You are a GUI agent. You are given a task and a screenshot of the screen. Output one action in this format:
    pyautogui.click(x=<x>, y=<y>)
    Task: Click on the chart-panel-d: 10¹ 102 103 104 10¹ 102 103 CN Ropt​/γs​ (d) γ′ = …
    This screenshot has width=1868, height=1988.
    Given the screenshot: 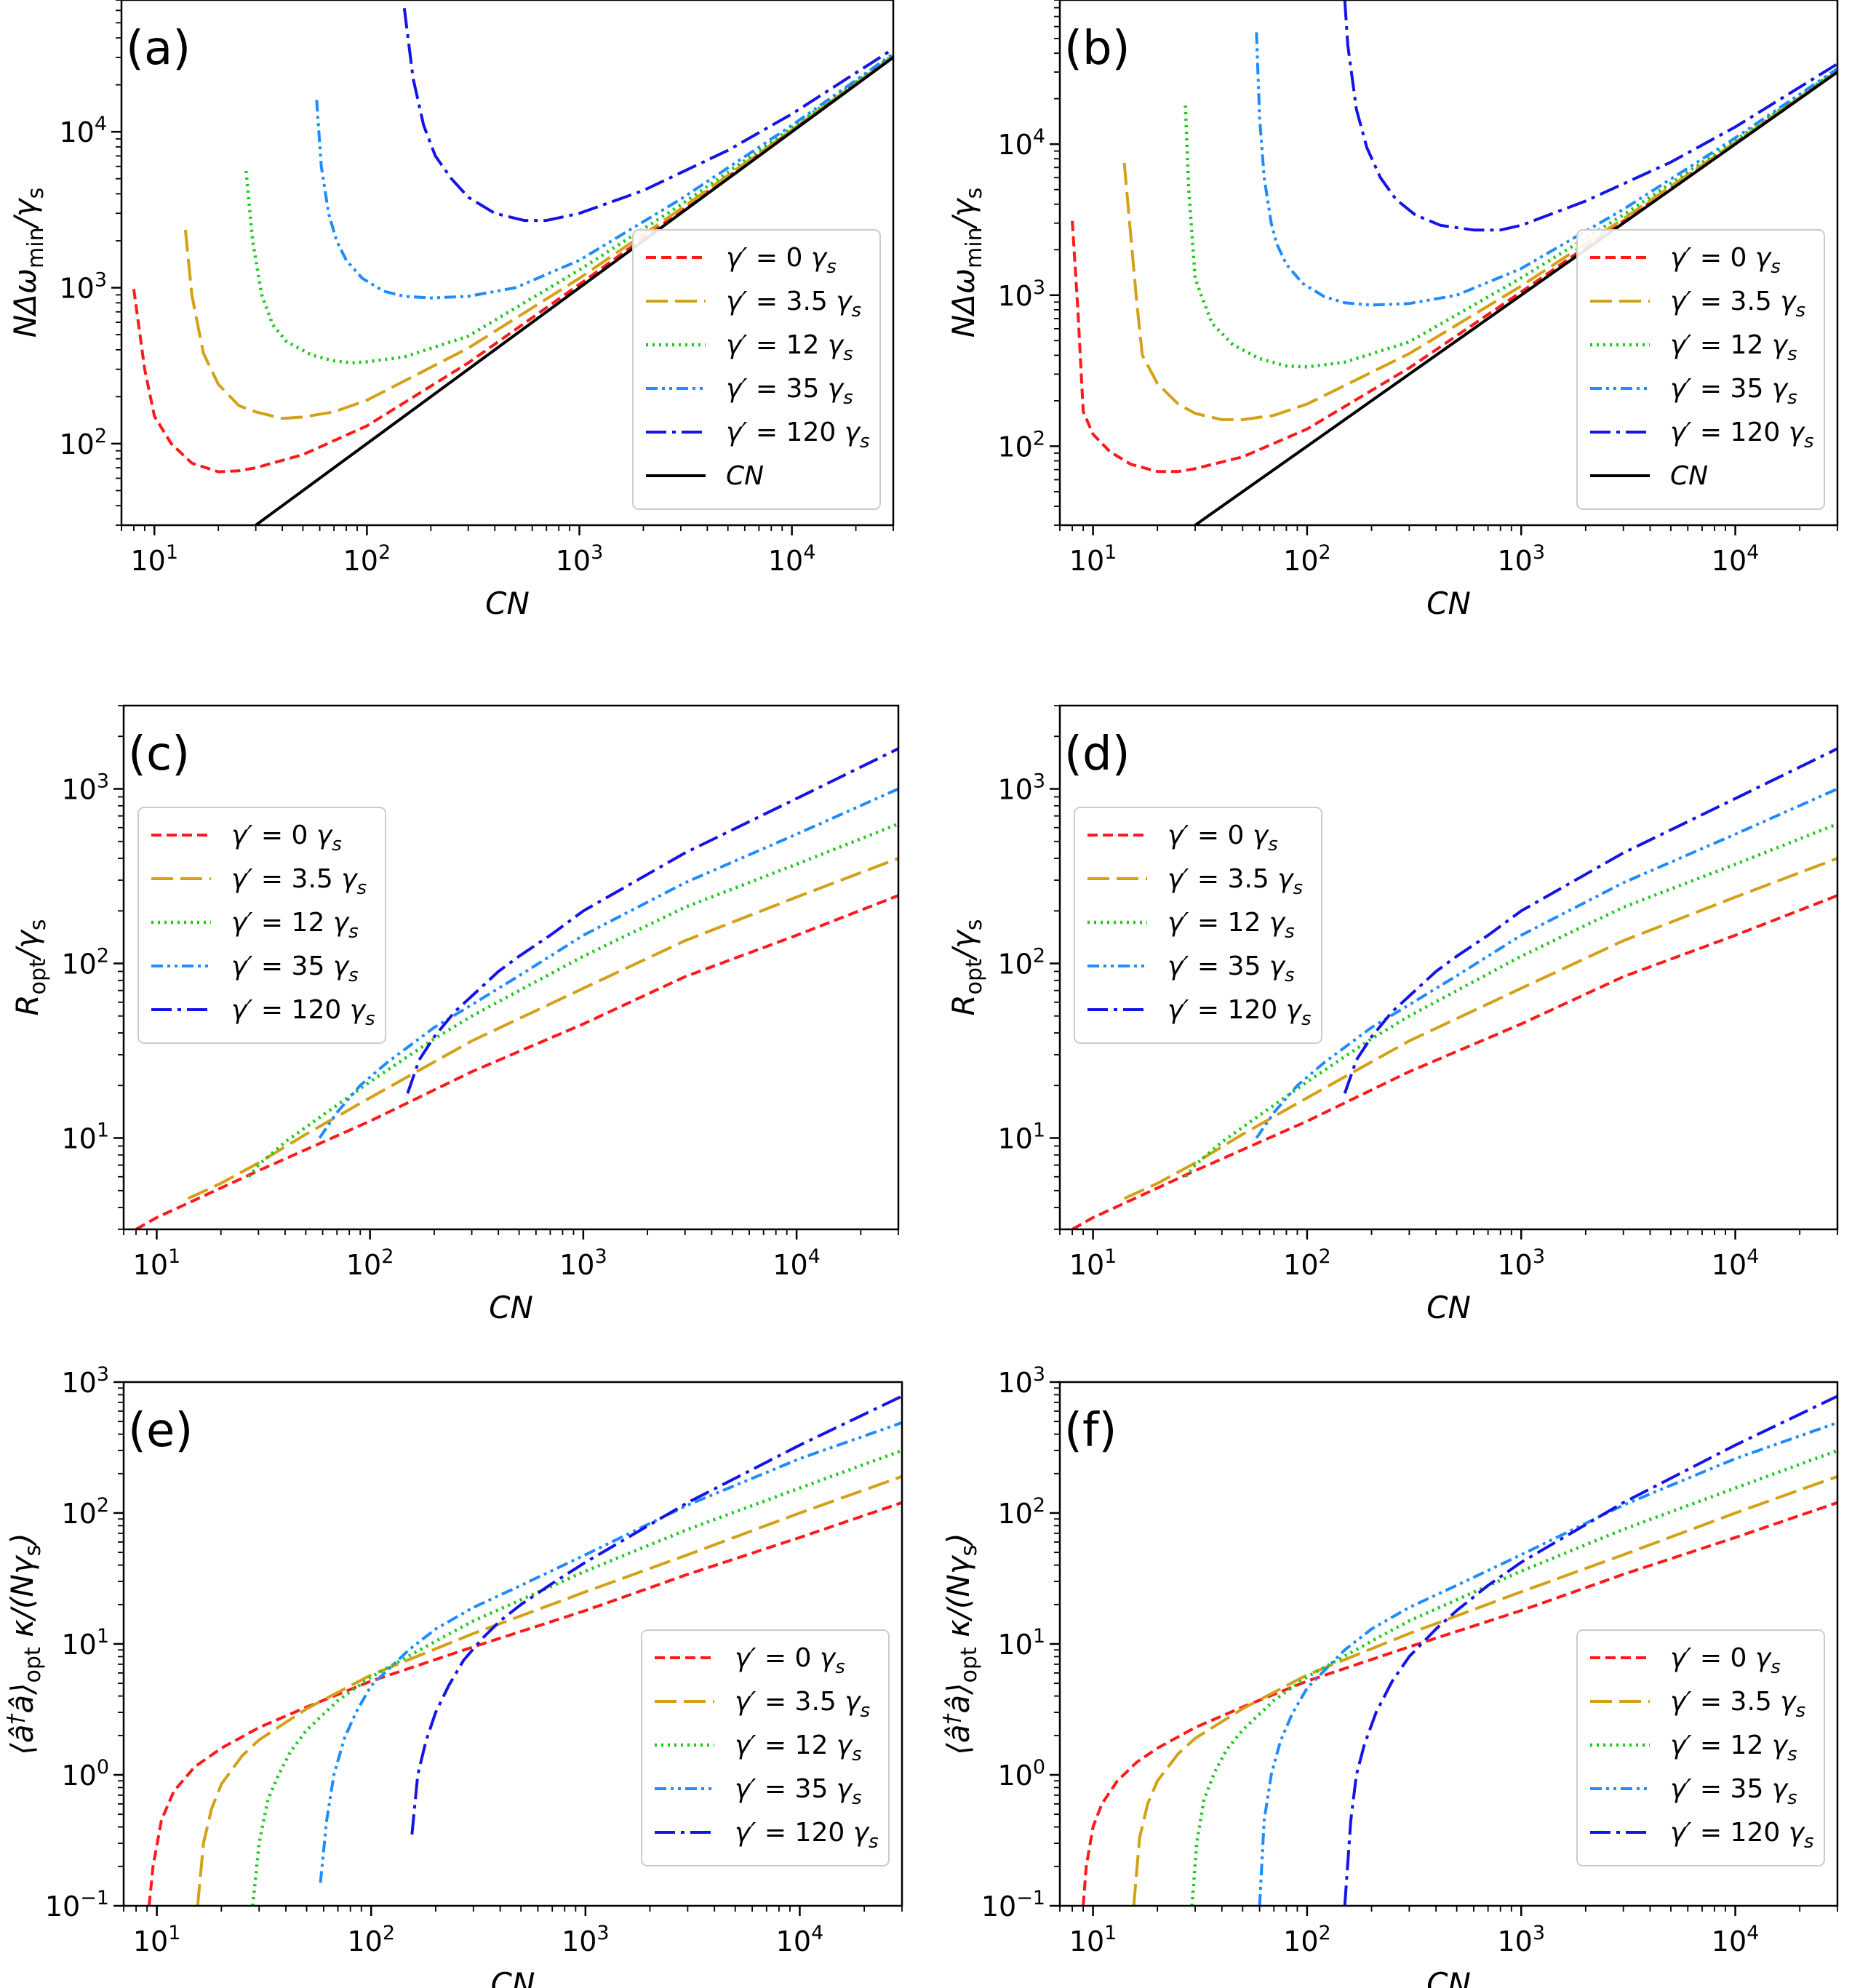 What is the action you would take?
    pyautogui.click(x=1392, y=1014)
    